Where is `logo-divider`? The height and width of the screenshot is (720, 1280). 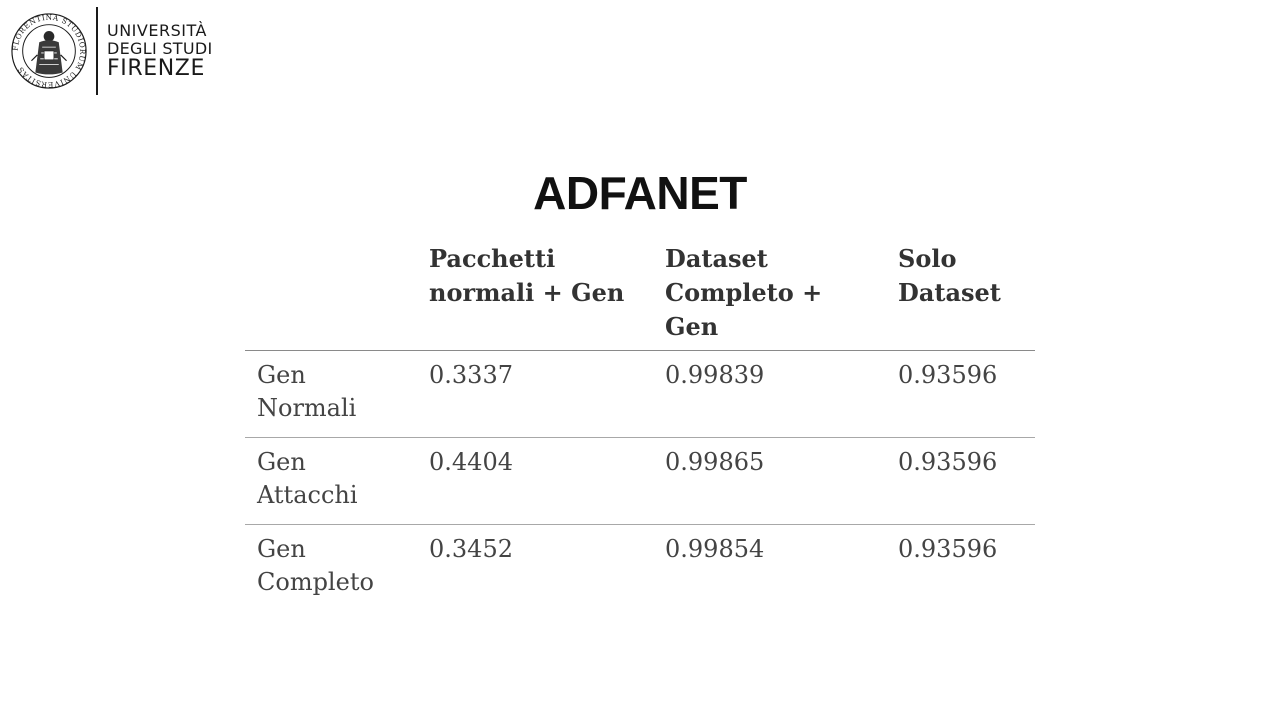 logo-divider is located at coordinates (97, 51).